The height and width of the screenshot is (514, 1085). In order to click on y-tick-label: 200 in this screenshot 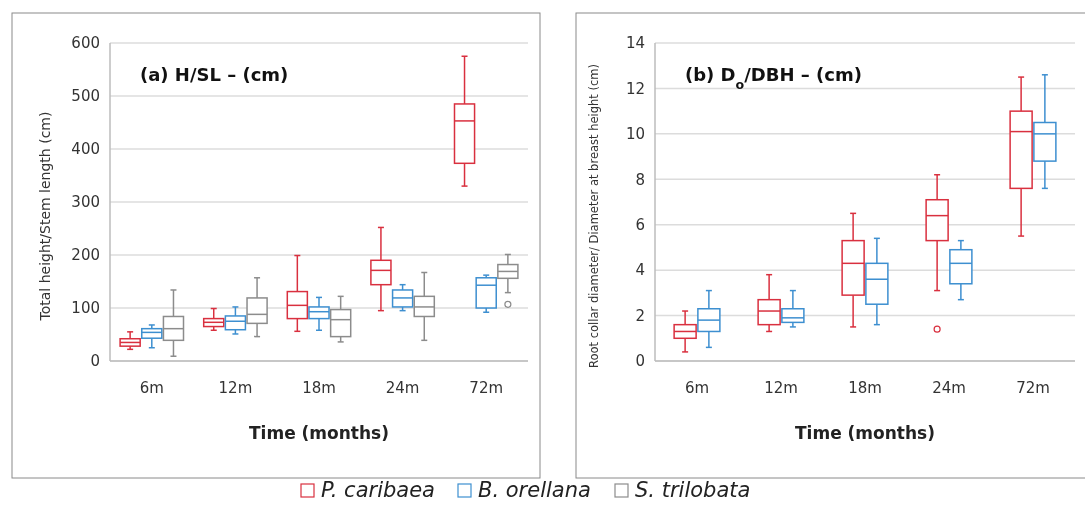, I will do `click(85, 255)`.